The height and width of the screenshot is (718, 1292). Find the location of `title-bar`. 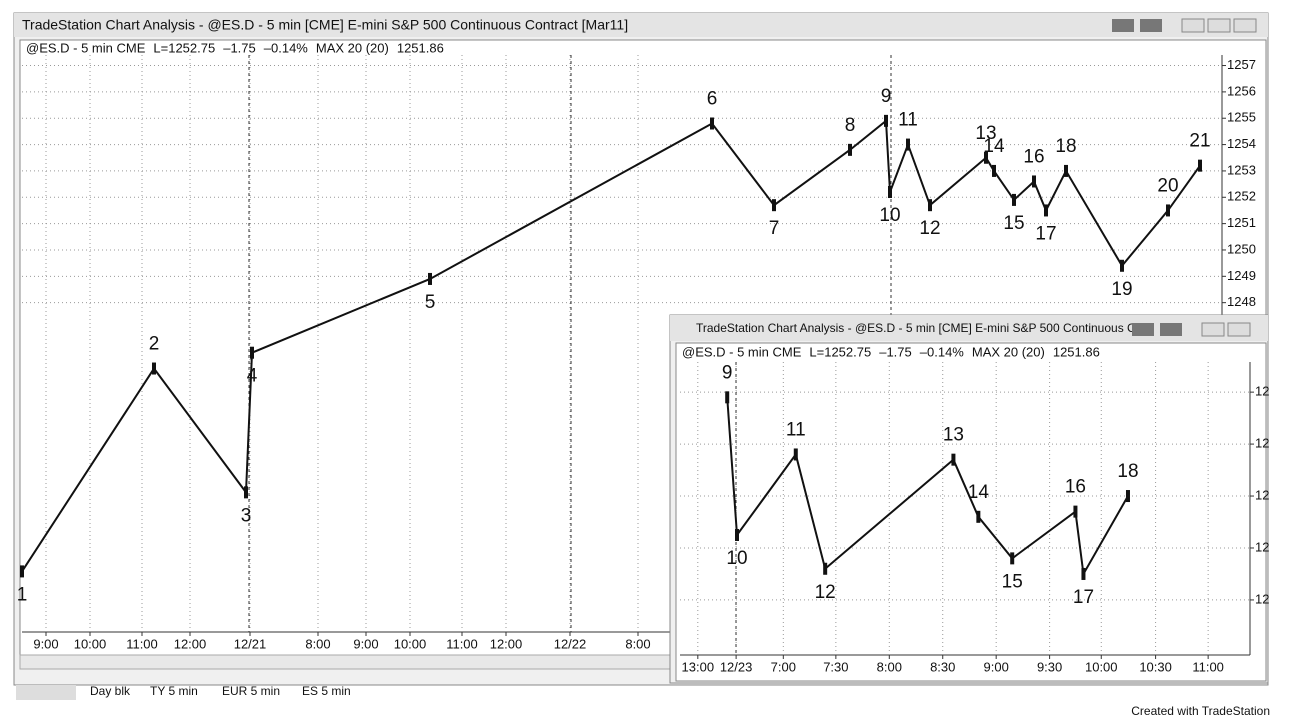

title-bar is located at coordinates (641, 25).